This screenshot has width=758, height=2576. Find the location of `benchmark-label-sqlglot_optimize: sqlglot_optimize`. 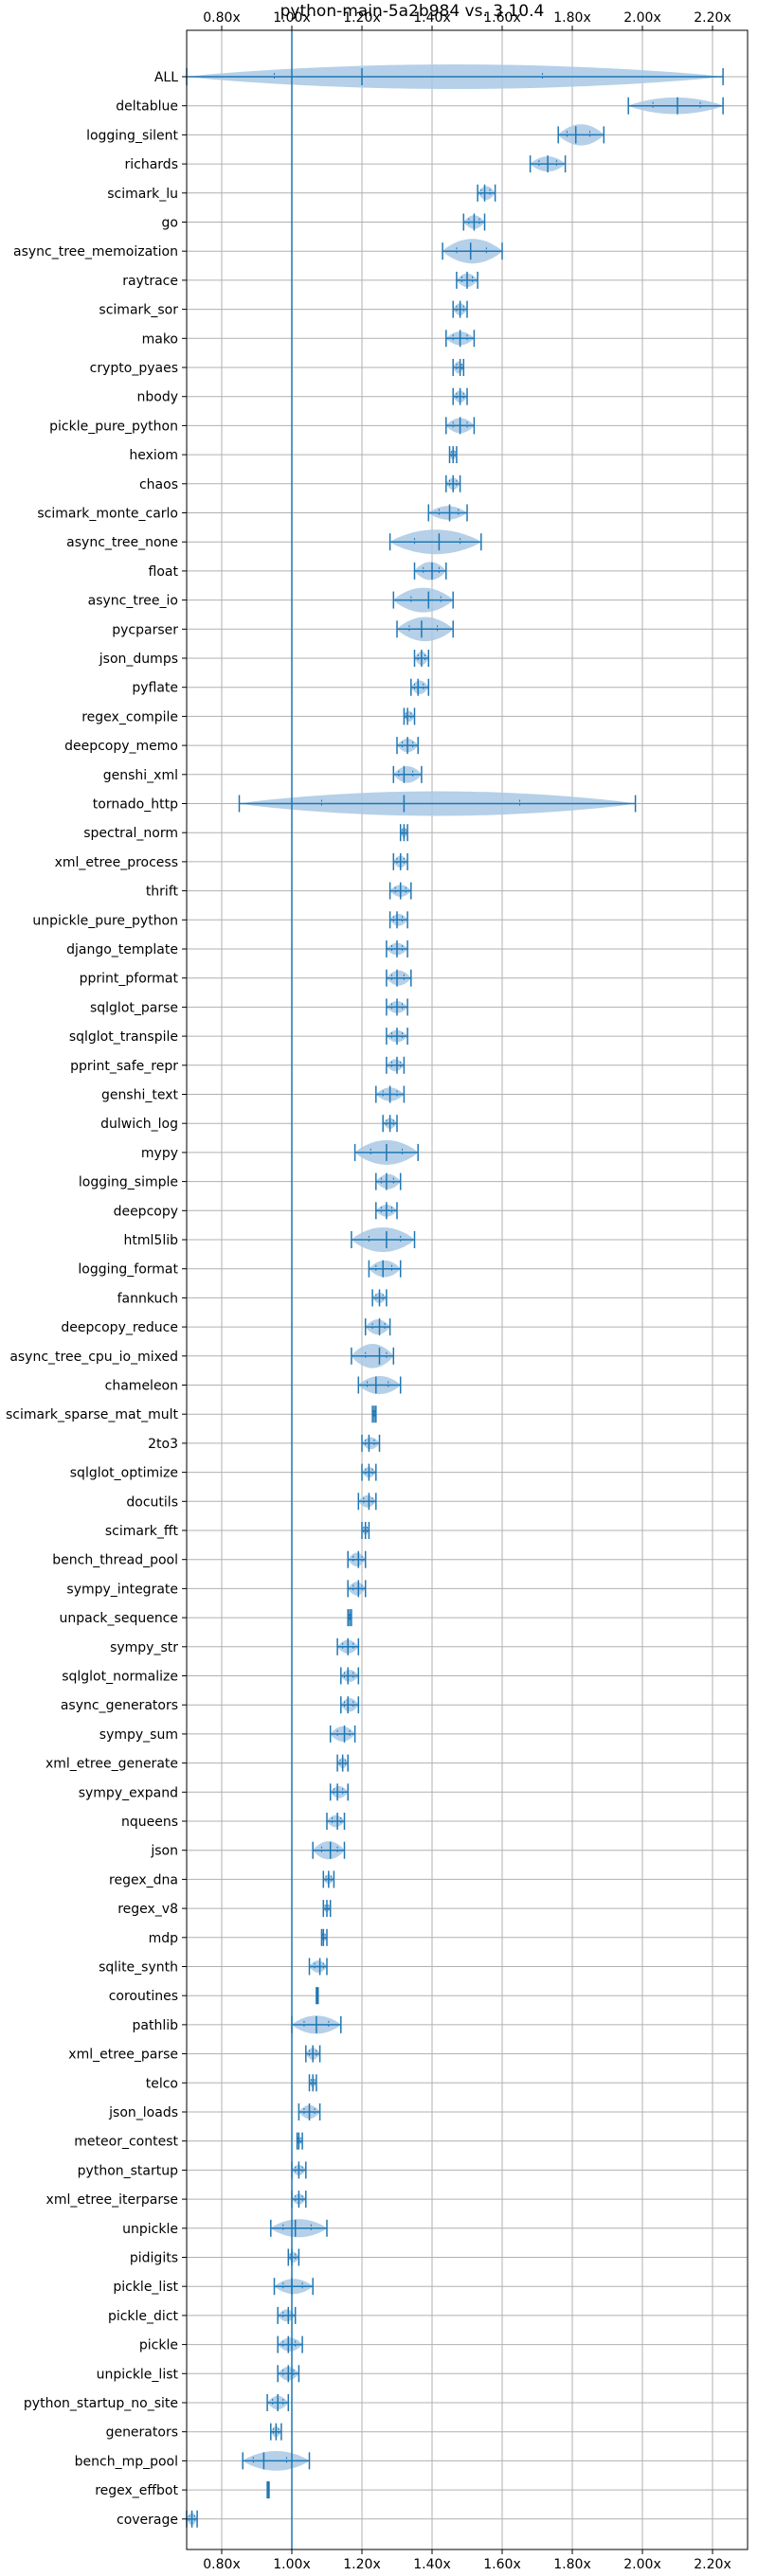

benchmark-label-sqlglot_optimize: sqlglot_optimize is located at coordinates (124, 1473).